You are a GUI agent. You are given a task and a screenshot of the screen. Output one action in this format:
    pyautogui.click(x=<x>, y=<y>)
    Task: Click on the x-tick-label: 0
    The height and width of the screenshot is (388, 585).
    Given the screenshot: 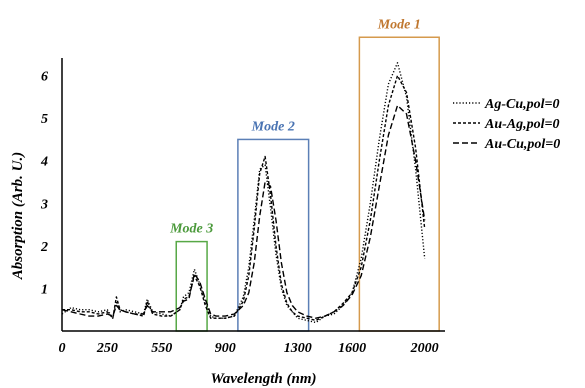 What is the action you would take?
    pyautogui.click(x=62, y=348)
    